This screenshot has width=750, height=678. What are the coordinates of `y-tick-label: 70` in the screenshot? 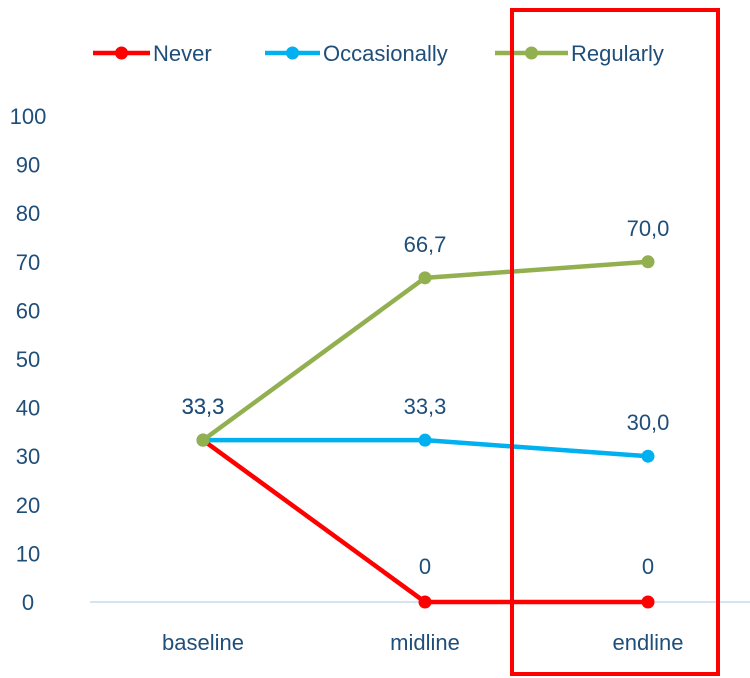 It's located at (28, 262).